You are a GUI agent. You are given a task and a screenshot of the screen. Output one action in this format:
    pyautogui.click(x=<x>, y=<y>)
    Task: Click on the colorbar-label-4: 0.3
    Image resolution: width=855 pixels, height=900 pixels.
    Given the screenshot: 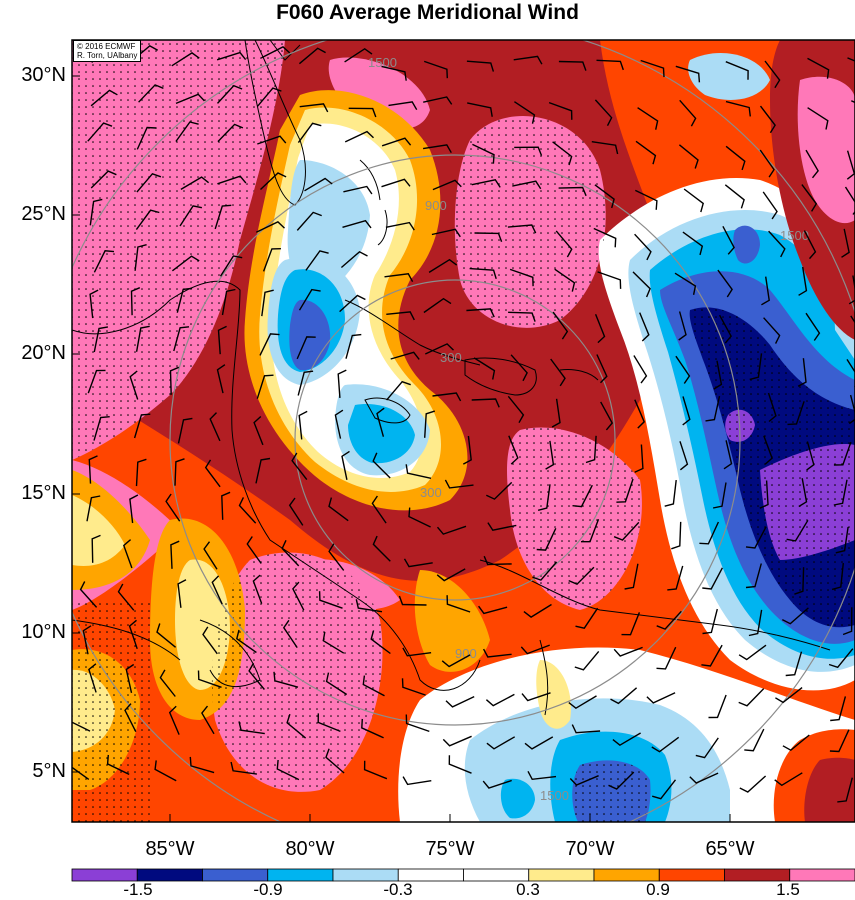 What is the action you would take?
    pyautogui.click(x=528, y=889)
    